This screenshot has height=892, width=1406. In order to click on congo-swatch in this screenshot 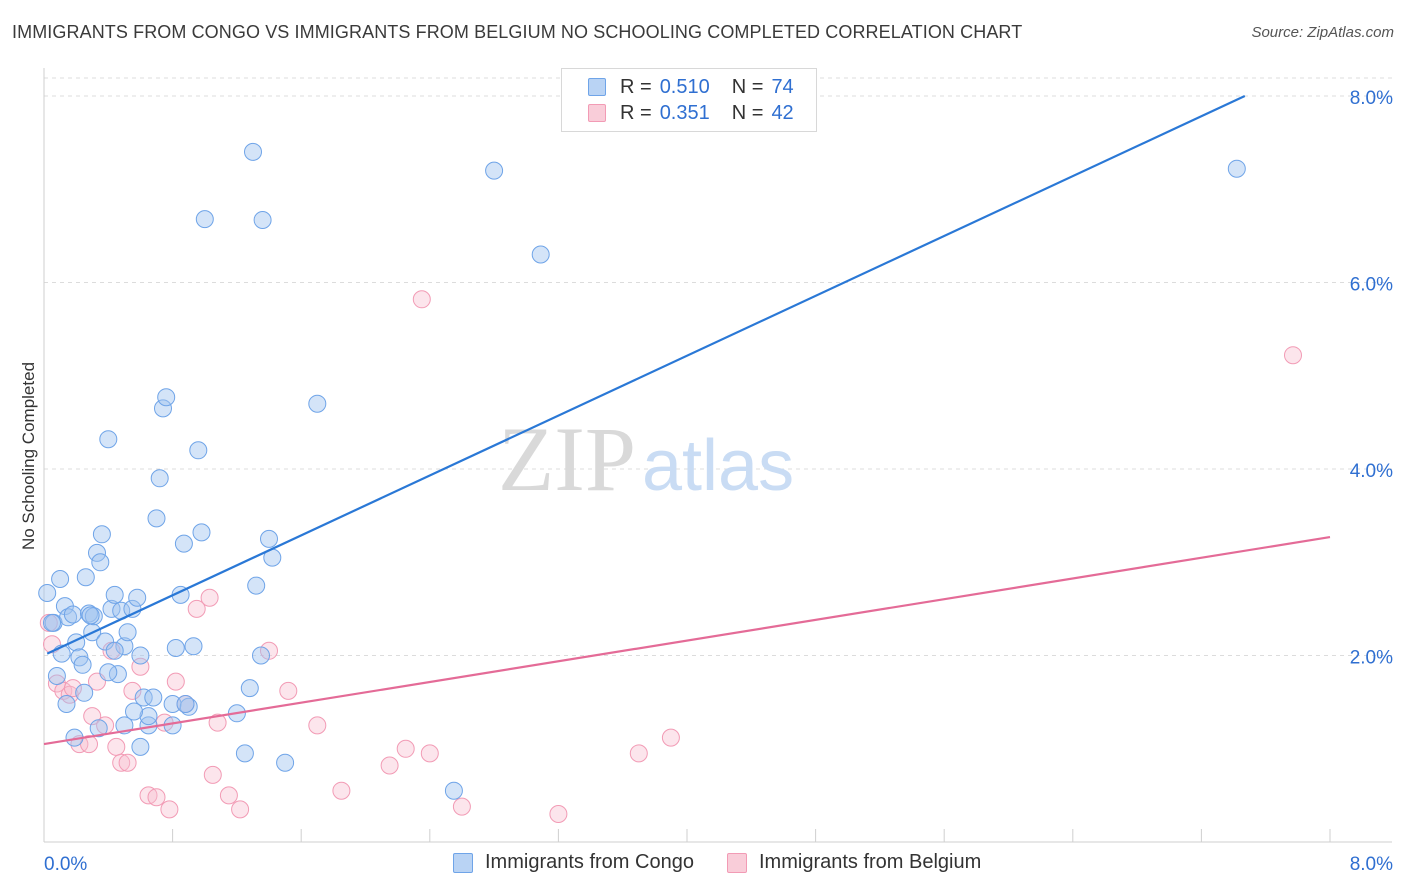, I will do `click(597, 87)`.